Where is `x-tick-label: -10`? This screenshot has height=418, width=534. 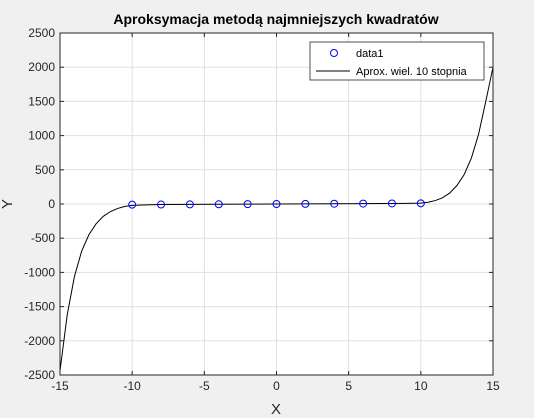 x-tick-label: -10 is located at coordinates (132, 386).